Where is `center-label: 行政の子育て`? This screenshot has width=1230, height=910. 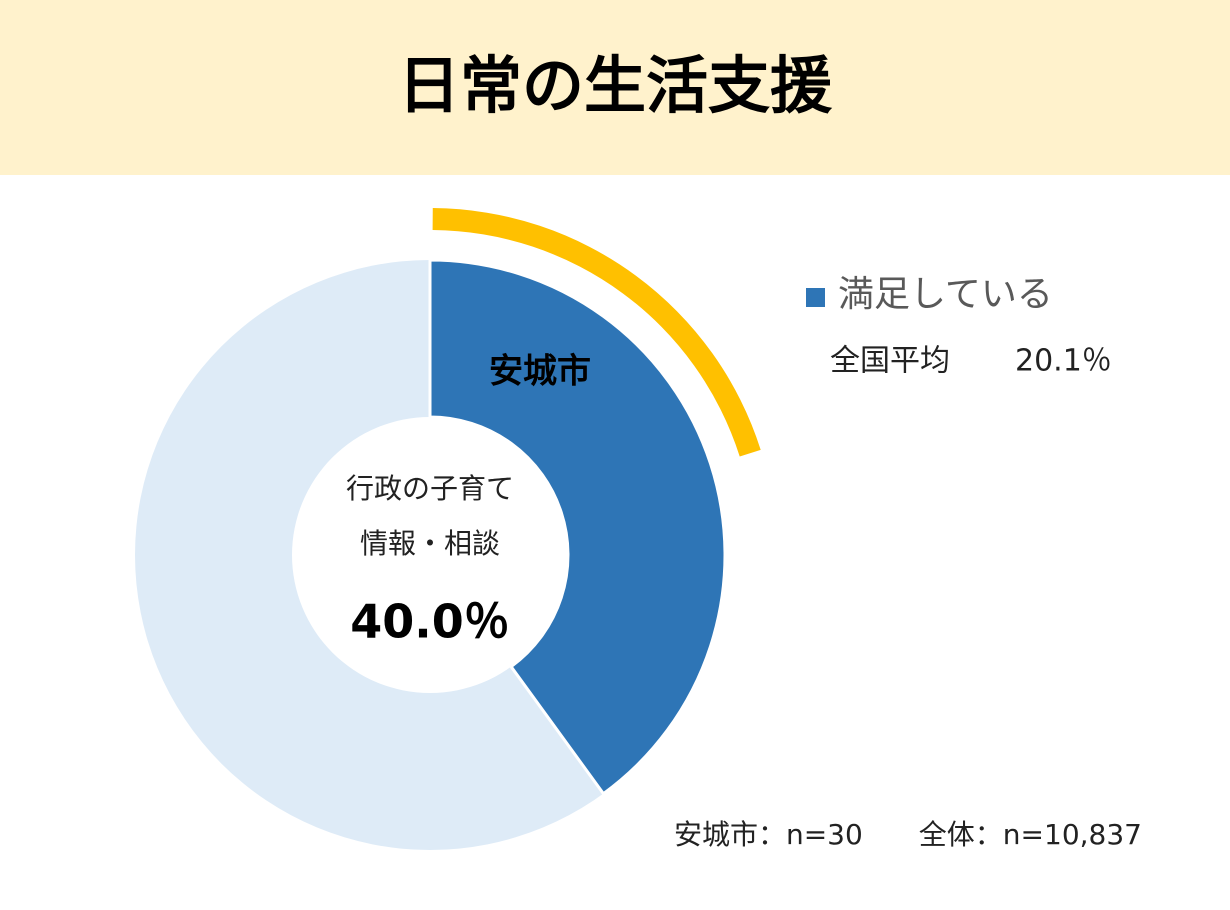
center-label: 行政の子育て is located at coordinates (430, 488).